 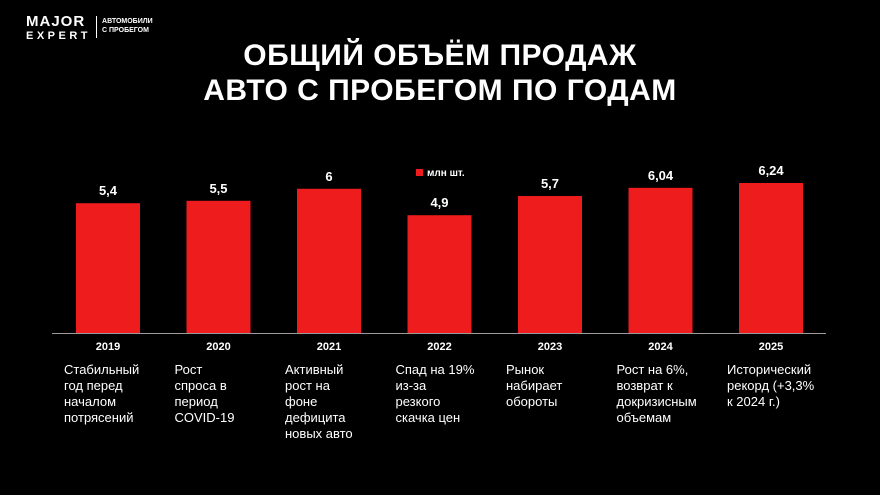 I want to click on description-line: Исторический, so click(x=769, y=369).